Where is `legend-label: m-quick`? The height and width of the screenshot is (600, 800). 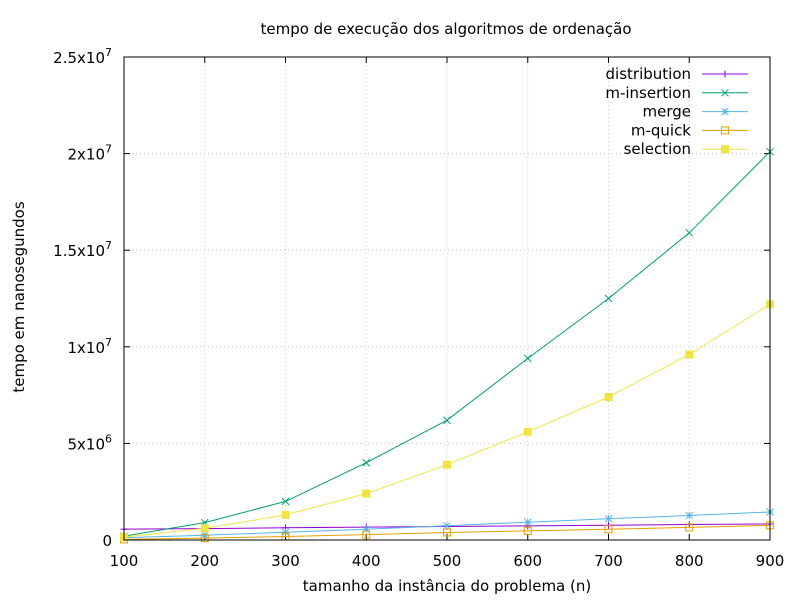 legend-label: m-quick is located at coordinates (661, 130).